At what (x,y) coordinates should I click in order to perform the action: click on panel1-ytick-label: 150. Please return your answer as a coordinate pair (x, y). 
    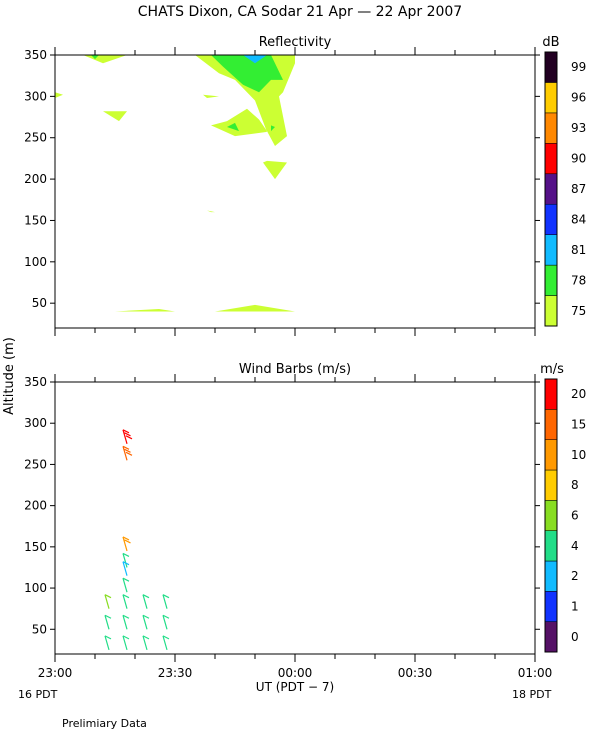
    Looking at the image, I should click on (35, 220).